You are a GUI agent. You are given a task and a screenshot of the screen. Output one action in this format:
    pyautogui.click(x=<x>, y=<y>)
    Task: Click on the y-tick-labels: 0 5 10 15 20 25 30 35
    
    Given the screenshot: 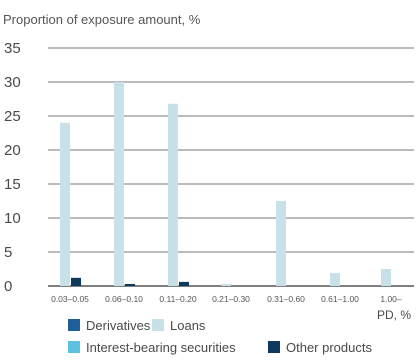 What is the action you would take?
    pyautogui.click(x=12, y=167)
    